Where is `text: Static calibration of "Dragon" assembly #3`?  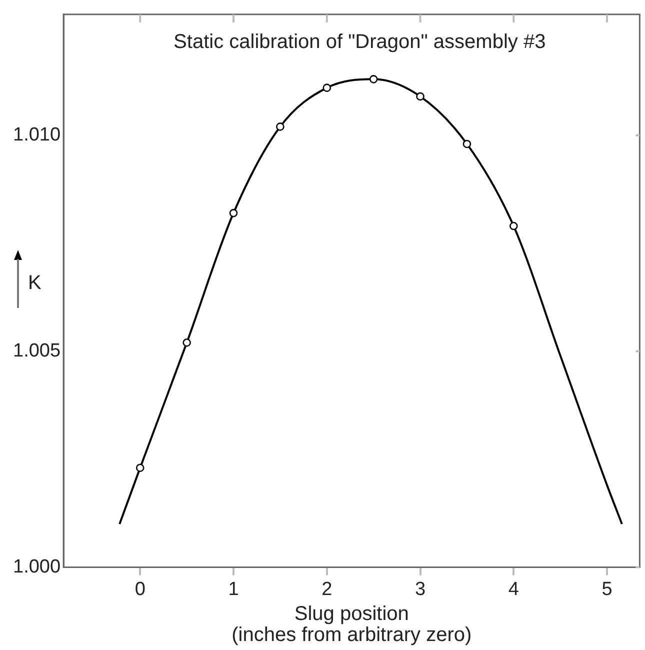 text: Static calibration of "Dragon" assembly #3 is located at coordinates (360, 41).